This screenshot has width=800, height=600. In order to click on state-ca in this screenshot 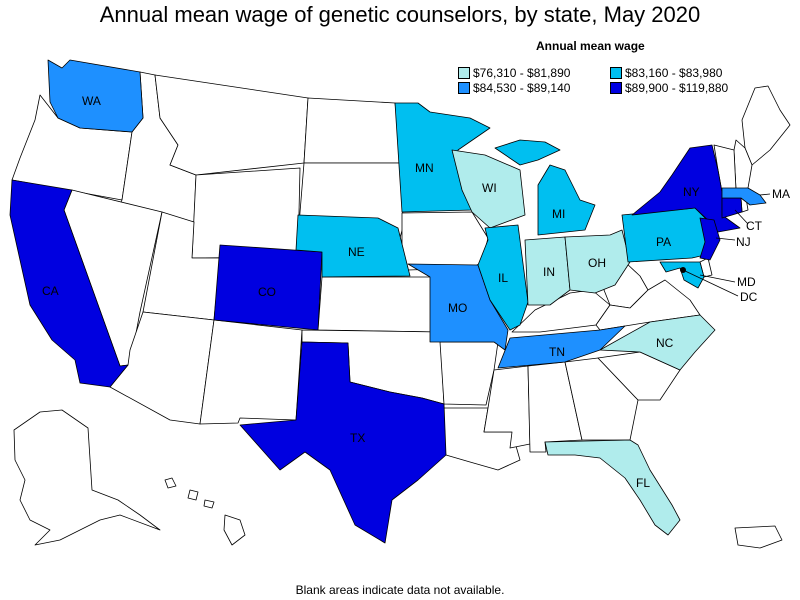, I will do `click(69, 283)`.